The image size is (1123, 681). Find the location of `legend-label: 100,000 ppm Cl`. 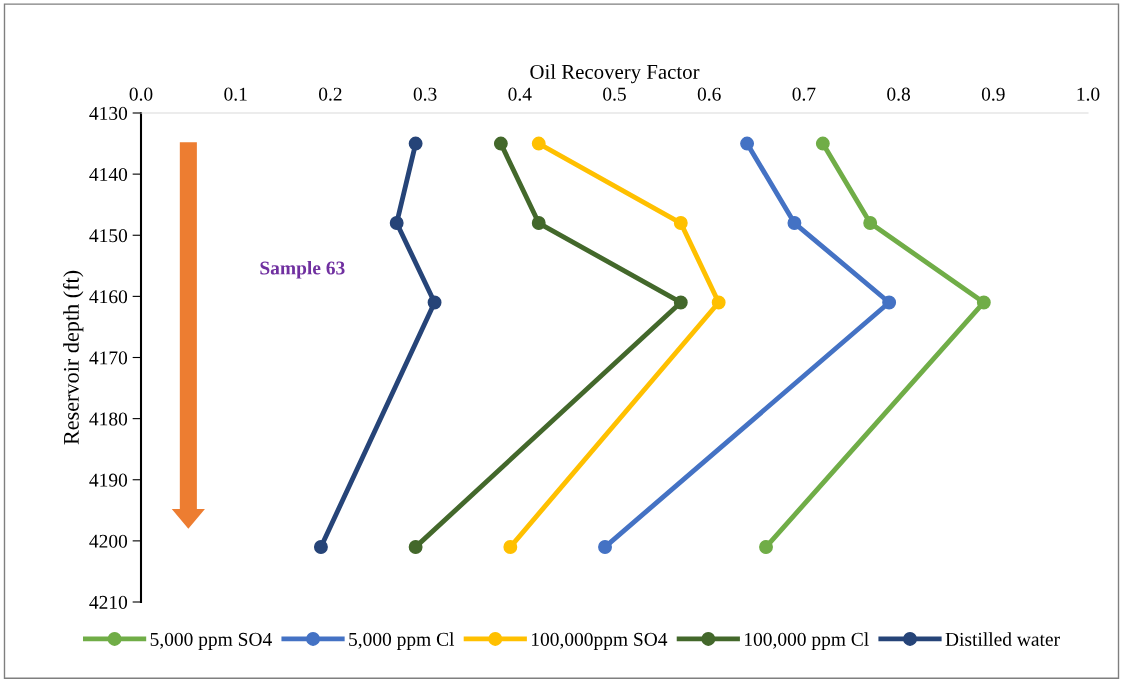

legend-label: 100,000 ppm Cl is located at coordinates (807, 641).